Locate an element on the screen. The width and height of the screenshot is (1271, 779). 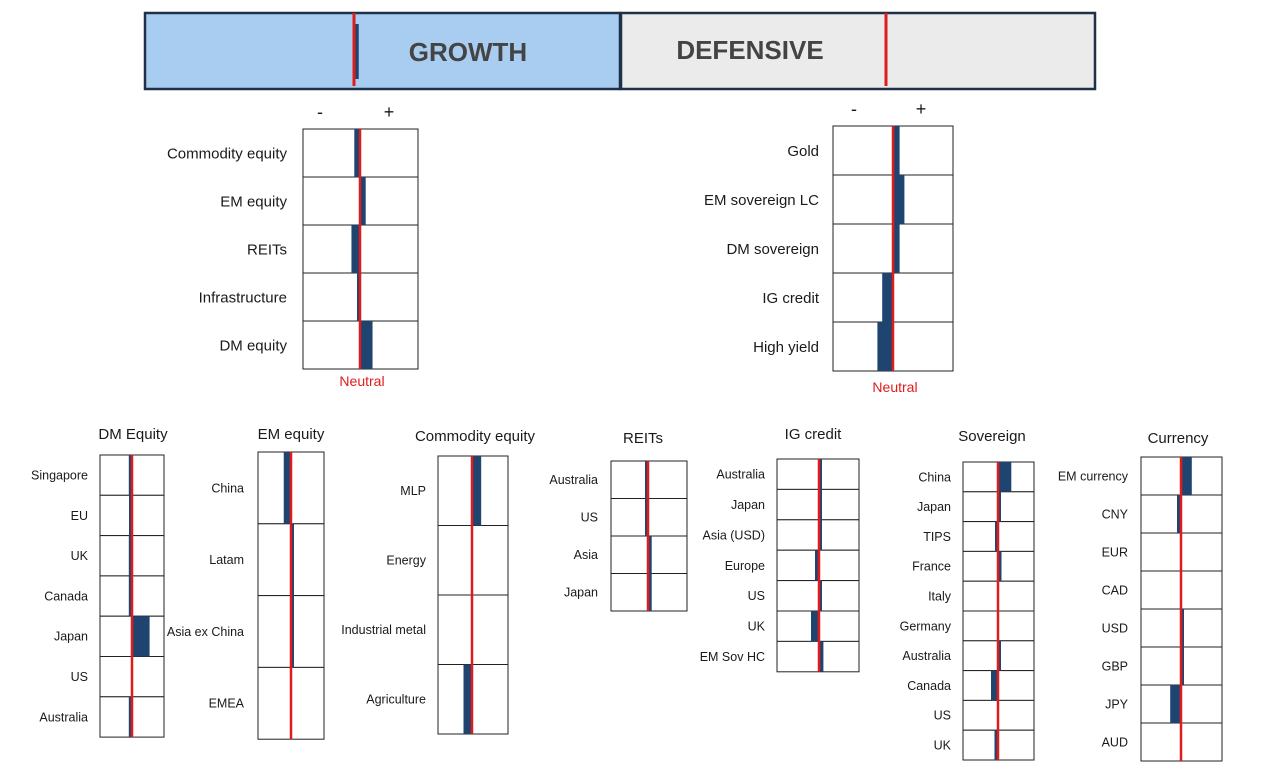
category-label: EM equity is located at coordinates (253, 201).